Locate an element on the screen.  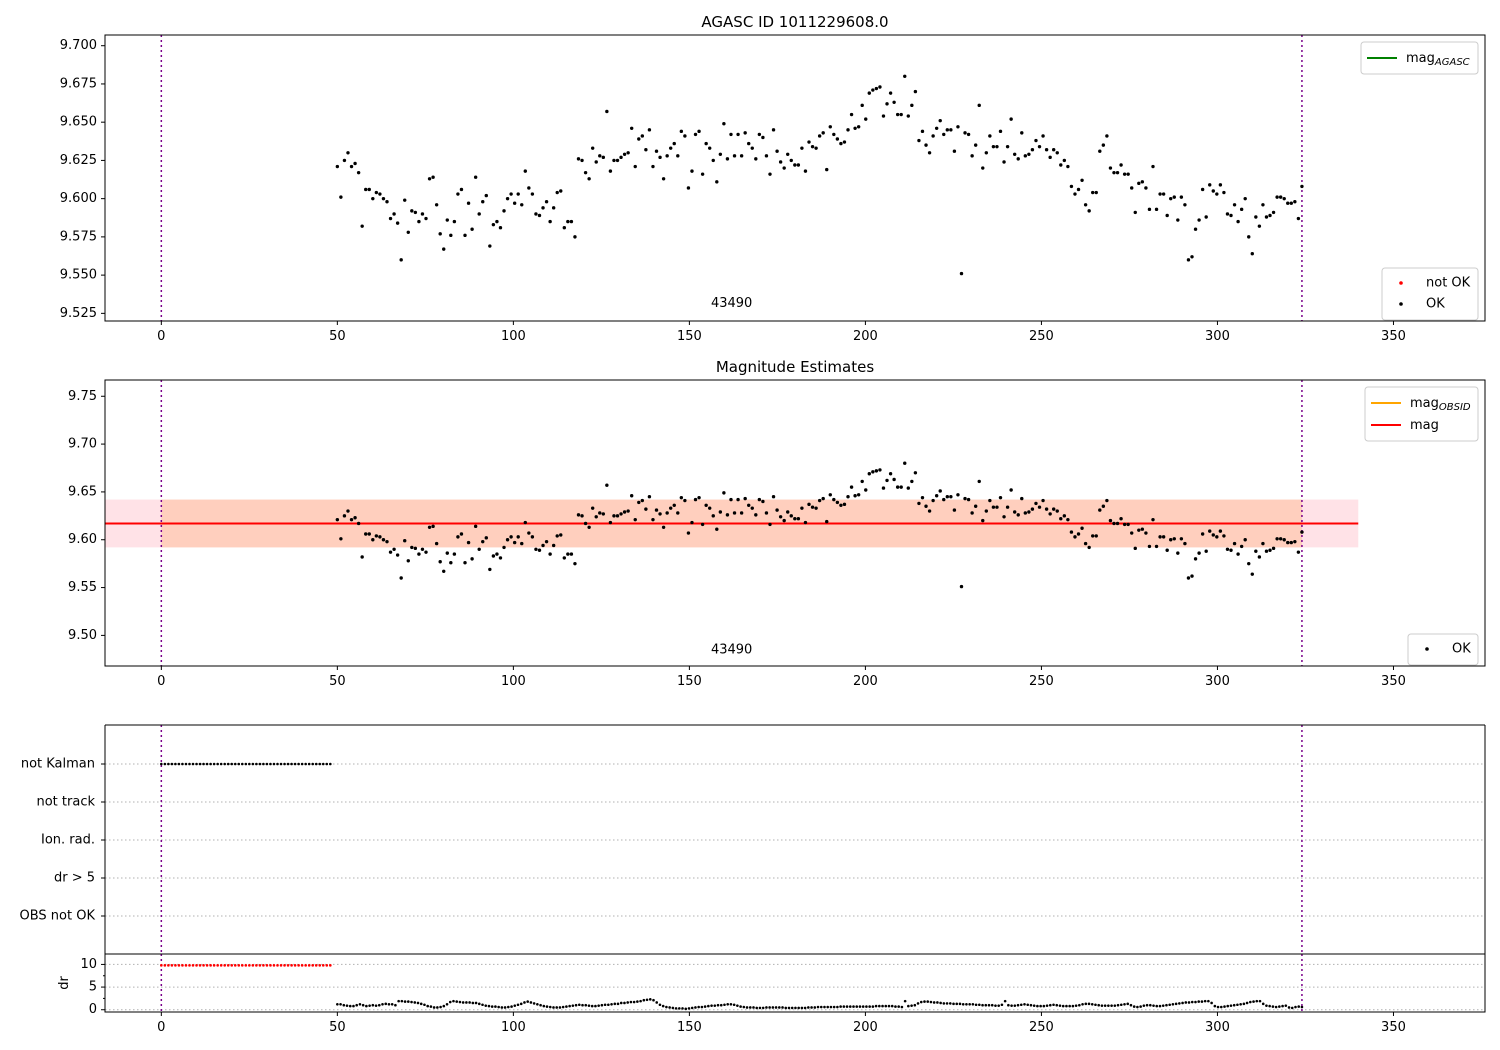
dr-xtick-label: 350 is located at coordinates (1393, 1027).